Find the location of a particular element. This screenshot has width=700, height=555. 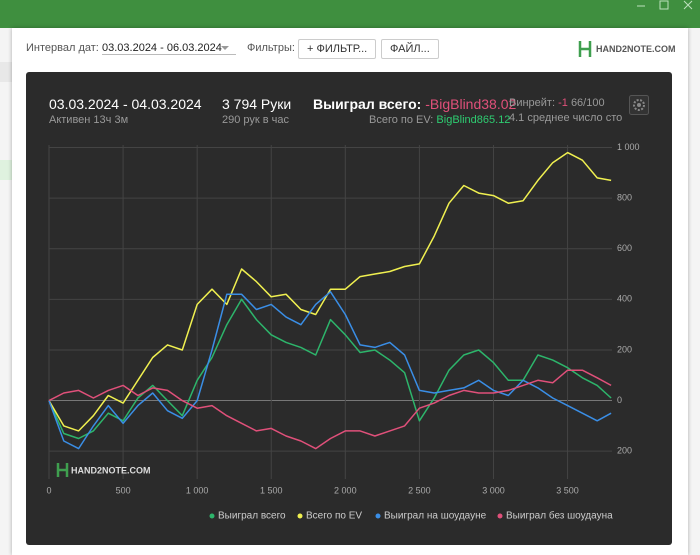

x-tick-label: 2 000 is located at coordinates (345, 490).